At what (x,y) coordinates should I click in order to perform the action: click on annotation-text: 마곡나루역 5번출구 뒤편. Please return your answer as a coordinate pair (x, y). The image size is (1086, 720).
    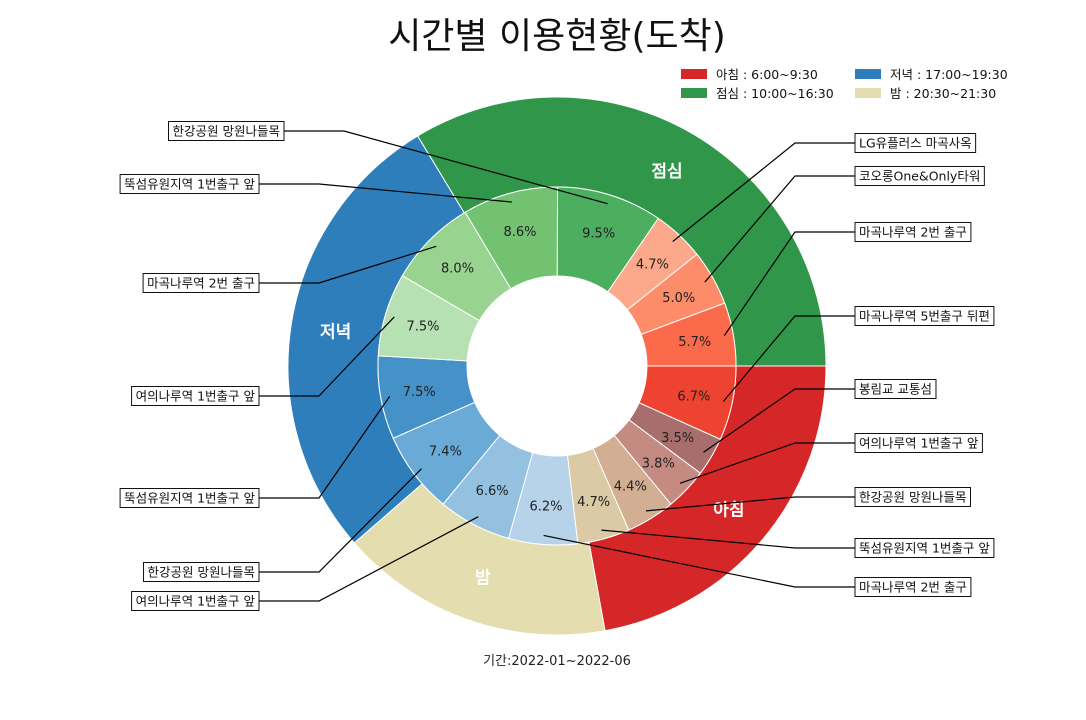
    Looking at the image, I should click on (924, 316).